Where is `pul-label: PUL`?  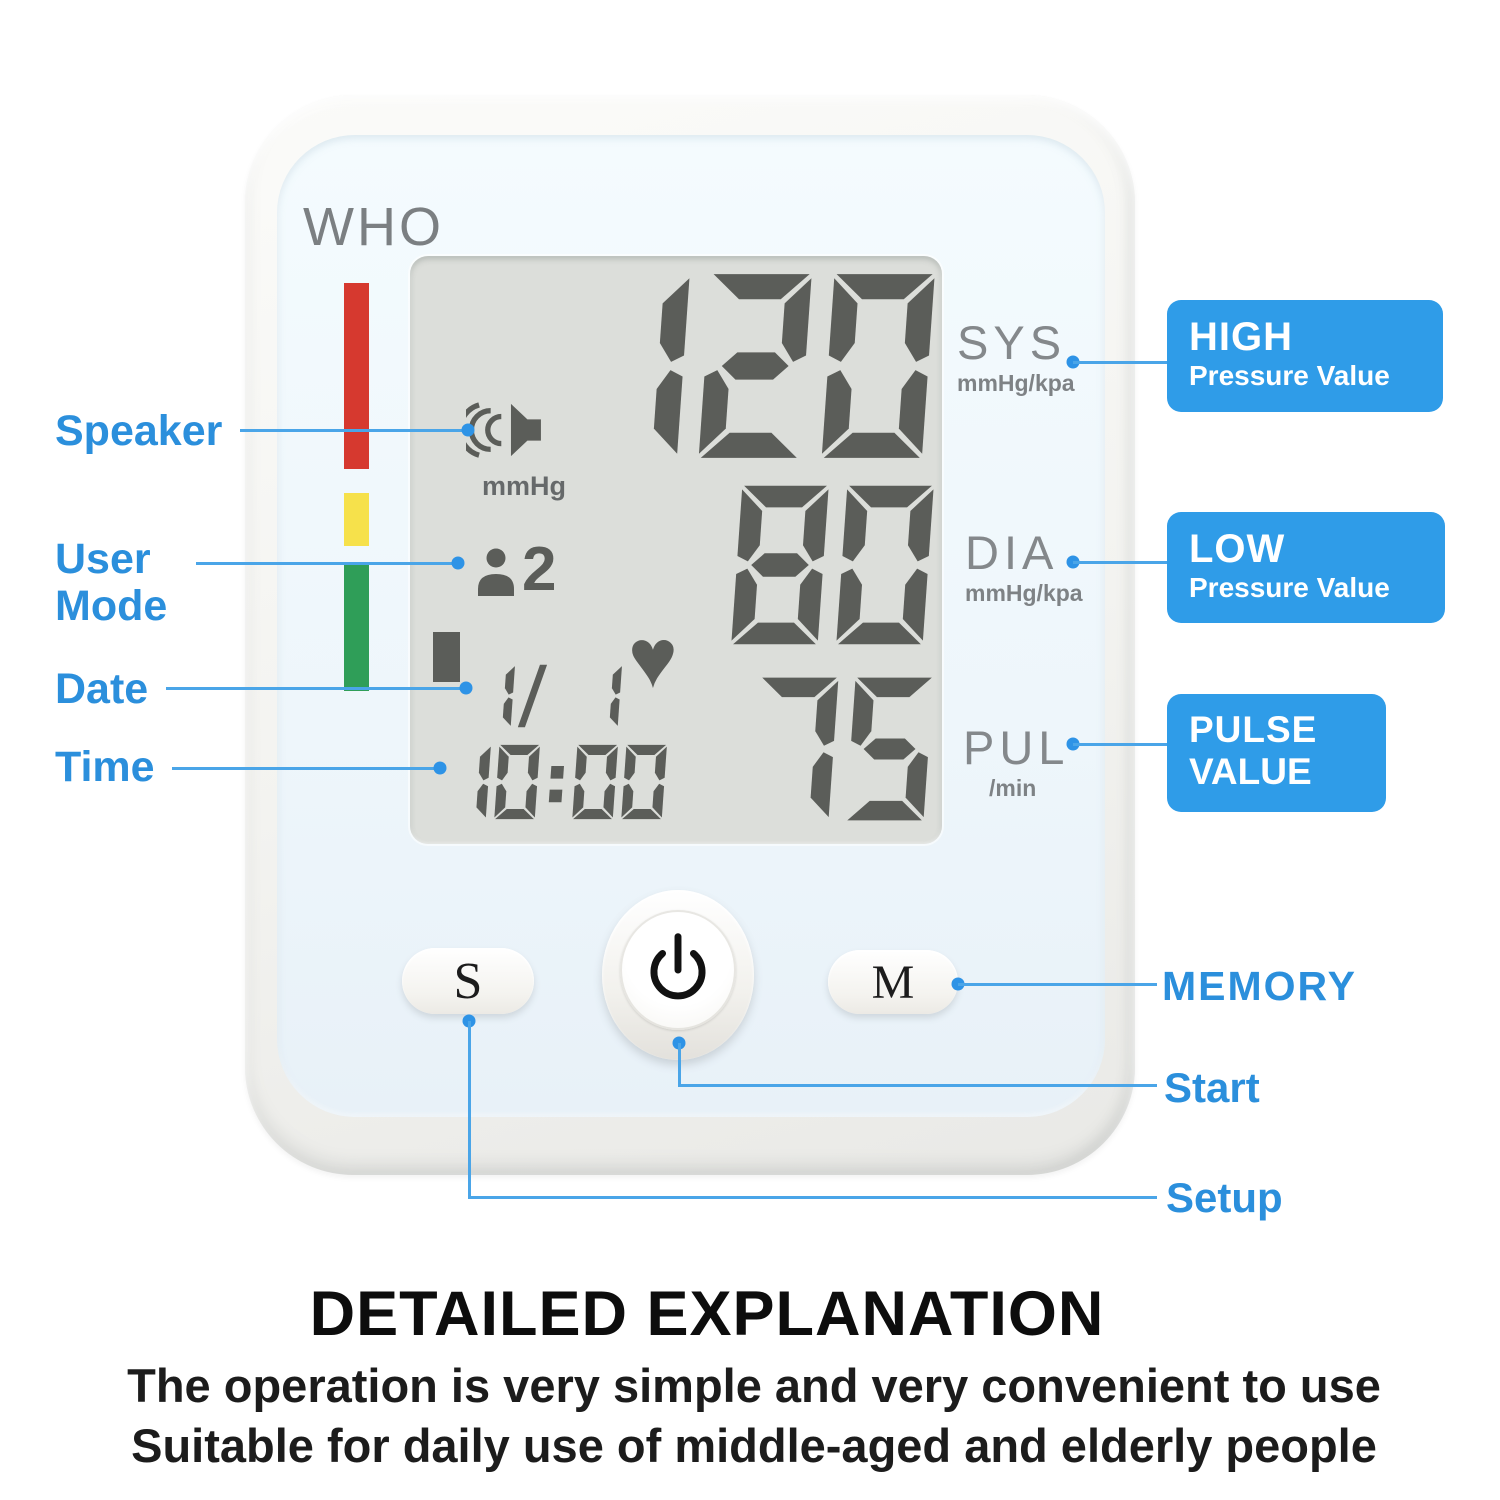
pul-label: PUL is located at coordinates (1016, 747).